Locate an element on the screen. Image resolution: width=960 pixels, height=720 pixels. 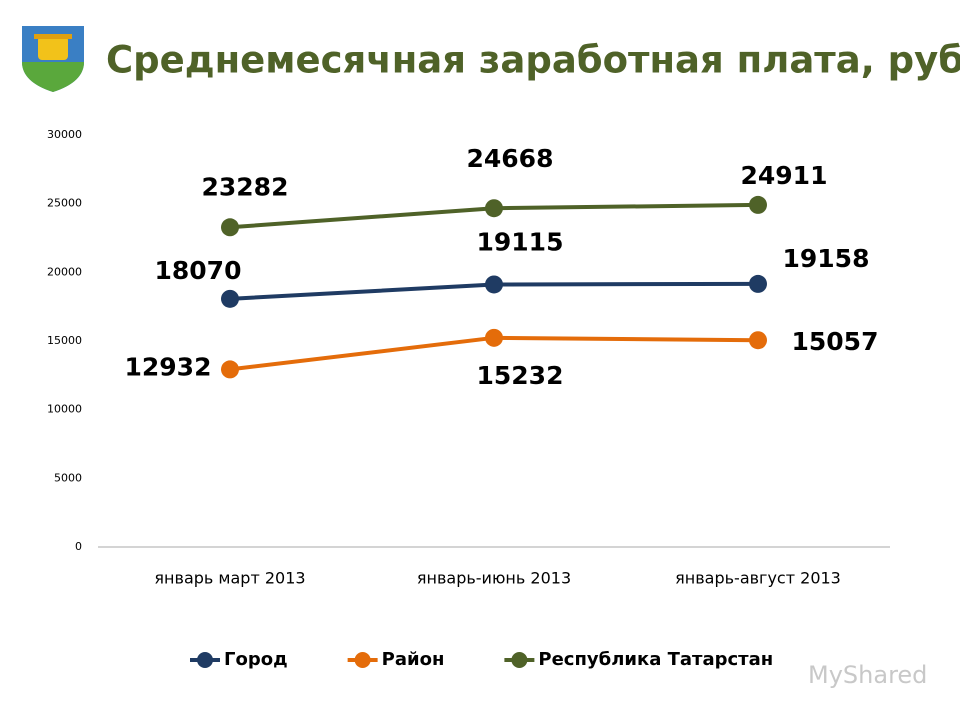
x-tick-label: январь-июнь 2013 is located at coordinates (494, 578).